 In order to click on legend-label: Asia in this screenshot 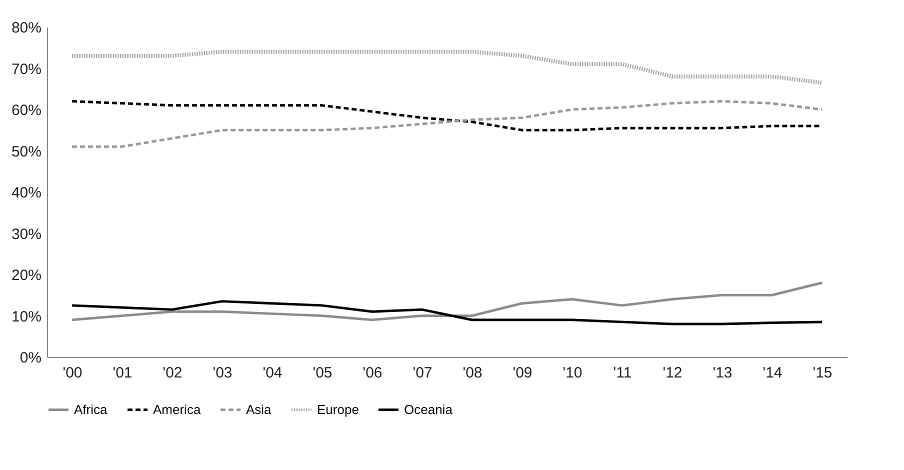, I will do `click(259, 409)`.